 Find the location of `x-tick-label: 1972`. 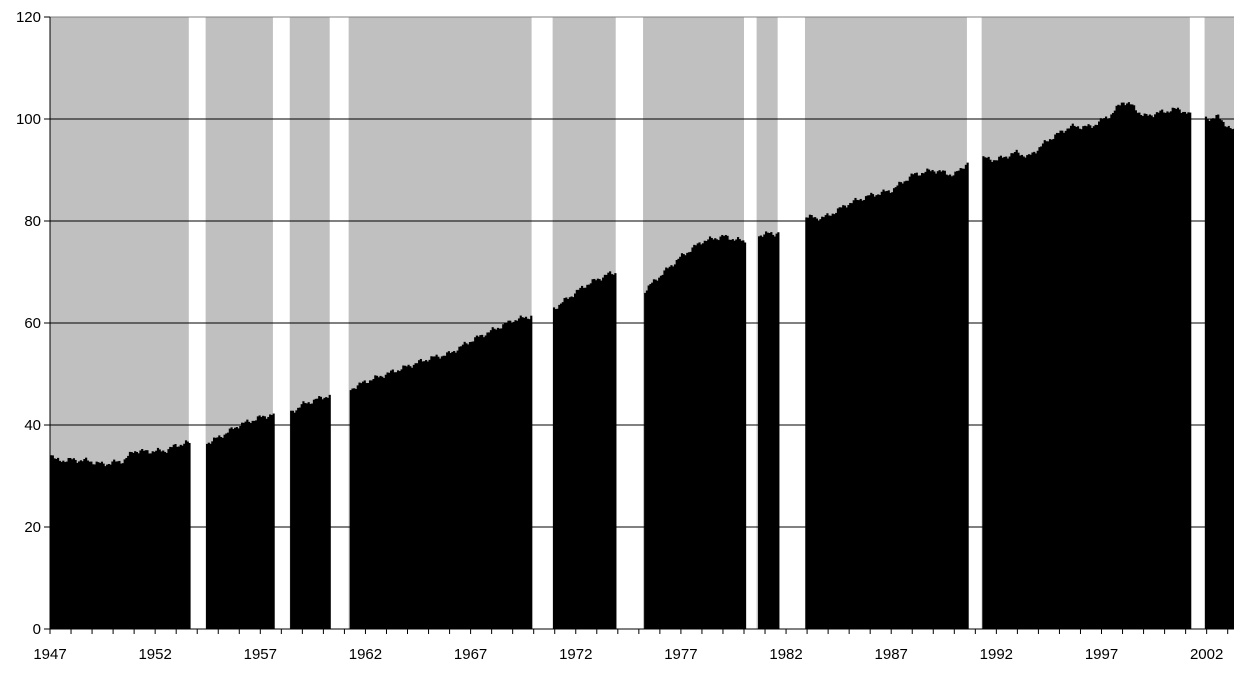

x-tick-label: 1972 is located at coordinates (575, 654).